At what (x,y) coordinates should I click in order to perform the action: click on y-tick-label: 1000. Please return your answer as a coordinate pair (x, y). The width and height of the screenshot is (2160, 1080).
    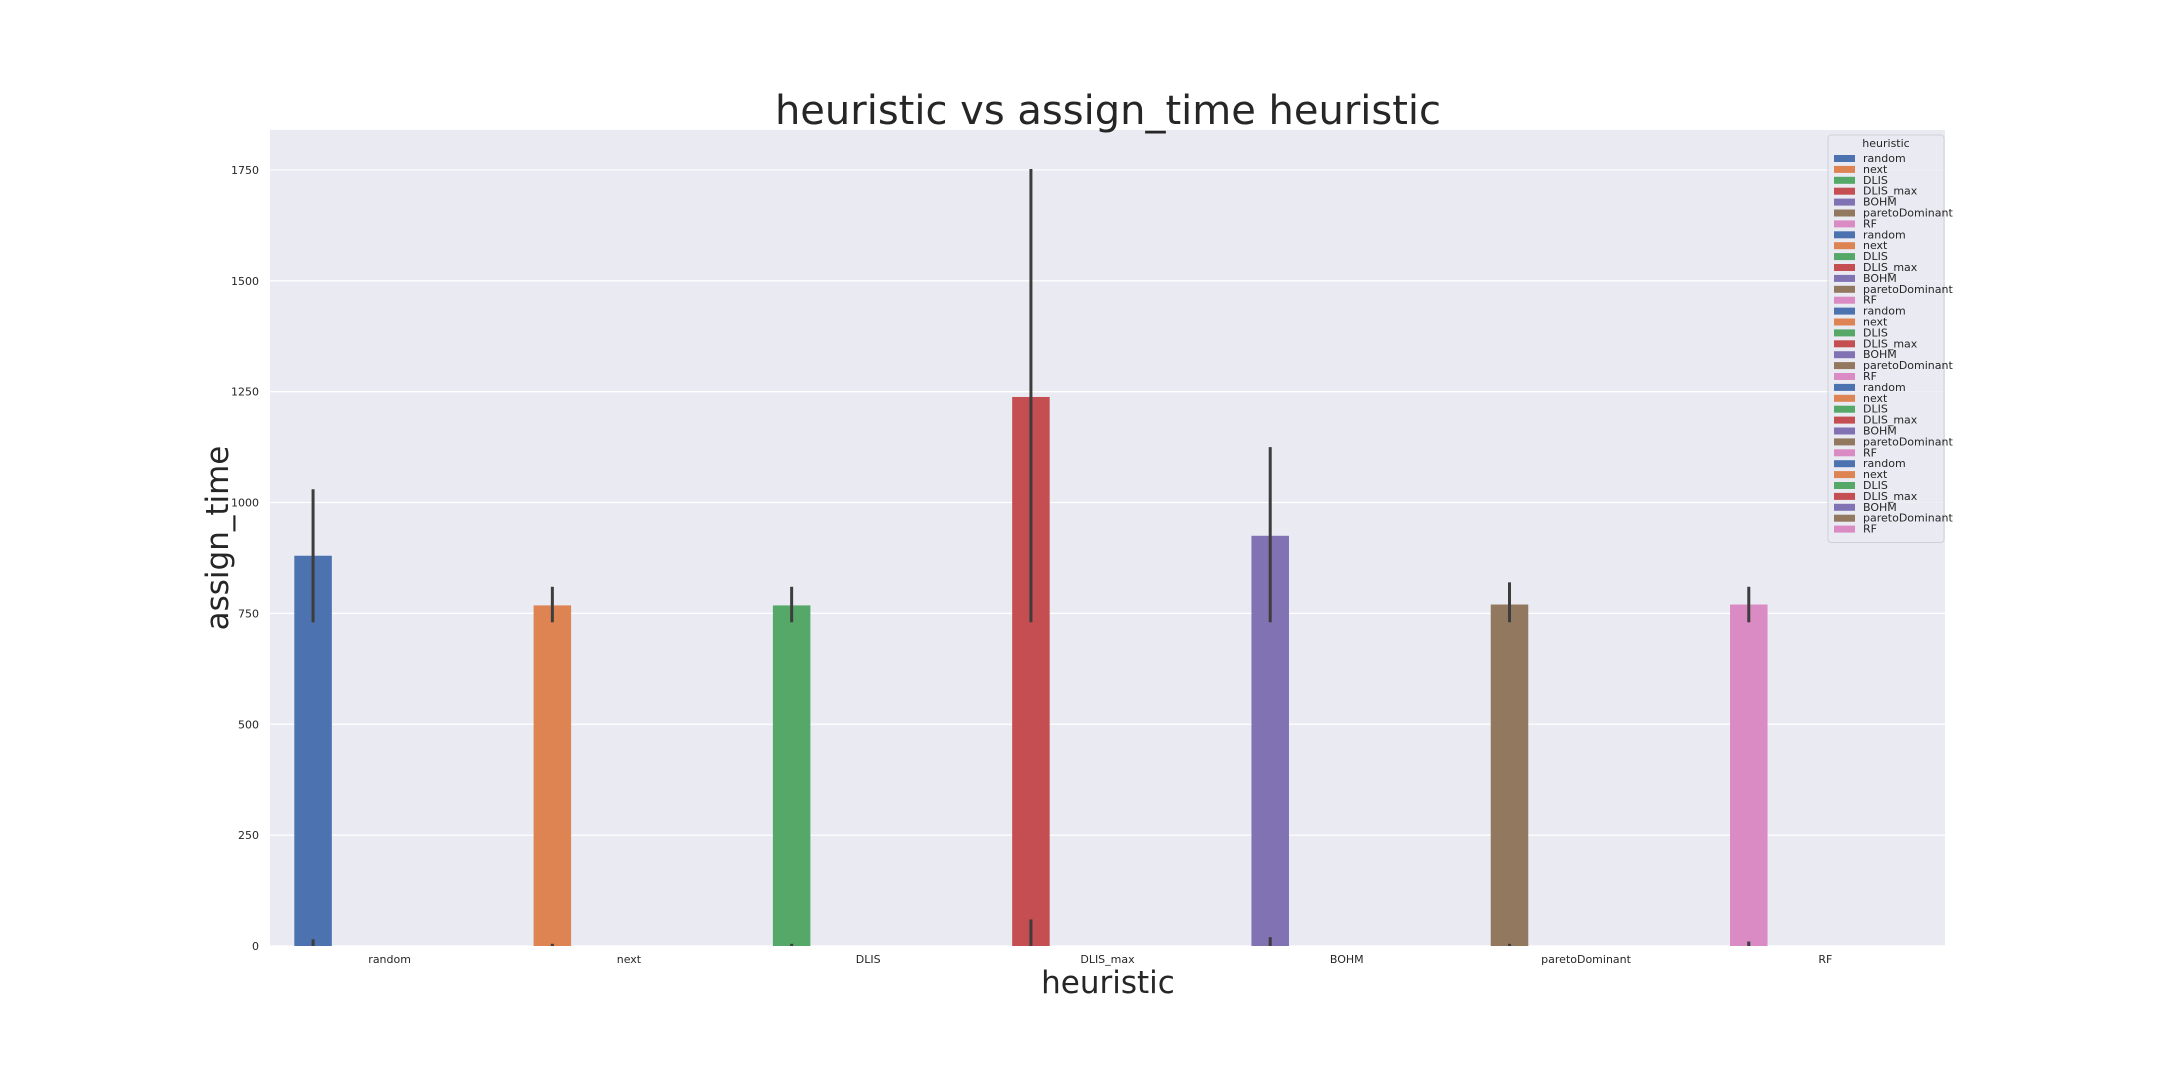
    Looking at the image, I should click on (245, 503).